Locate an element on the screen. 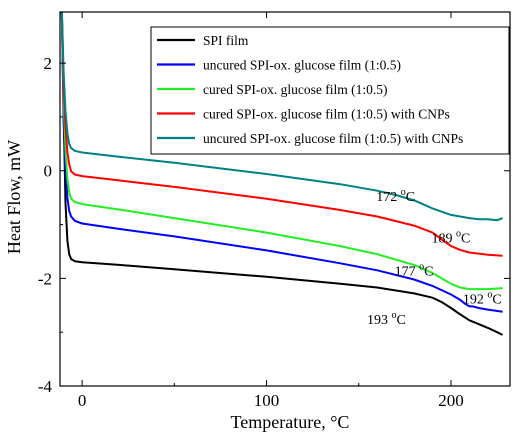 Image resolution: width=513 pixels, height=435 pixels. y-tick-label: 2 is located at coordinates (48, 63).